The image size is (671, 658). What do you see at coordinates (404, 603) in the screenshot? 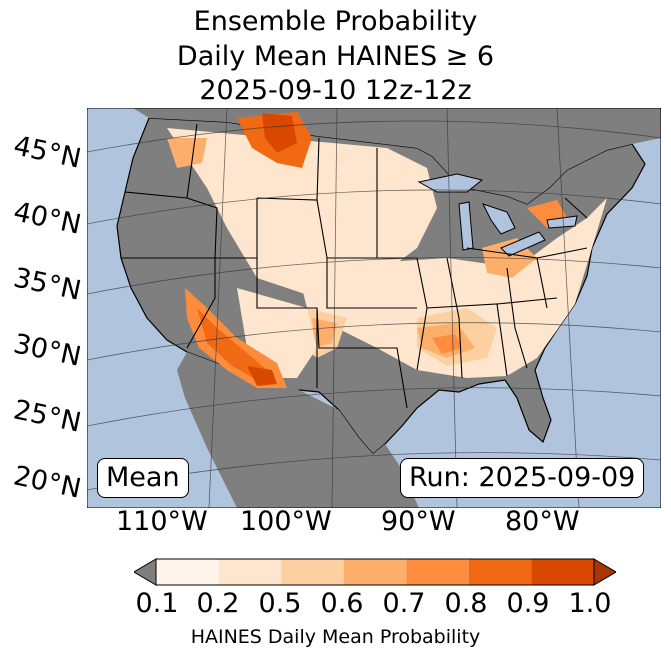
I see `colorbar-tick: 0.7` at bounding box center [404, 603].